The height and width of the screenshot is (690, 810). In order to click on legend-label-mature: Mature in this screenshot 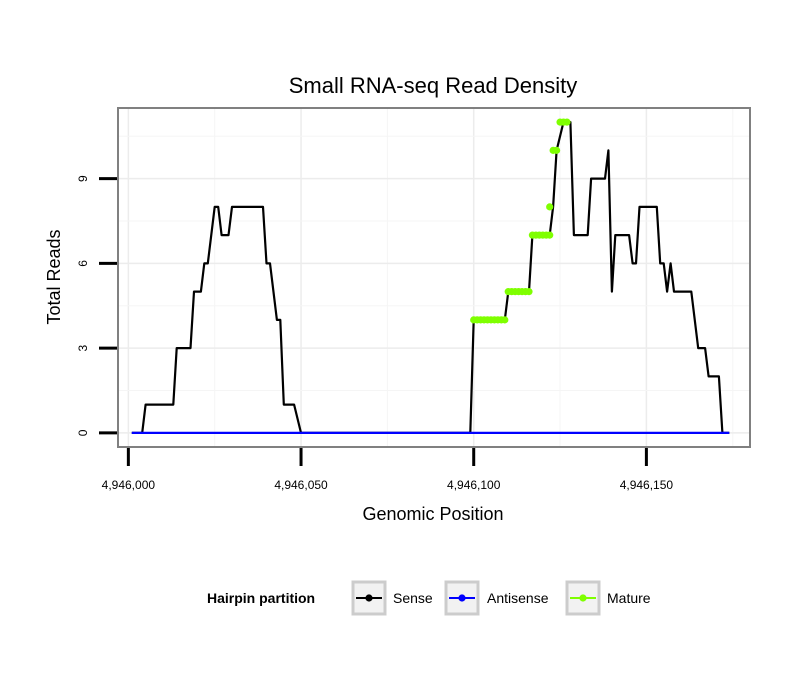, I will do `click(629, 598)`.